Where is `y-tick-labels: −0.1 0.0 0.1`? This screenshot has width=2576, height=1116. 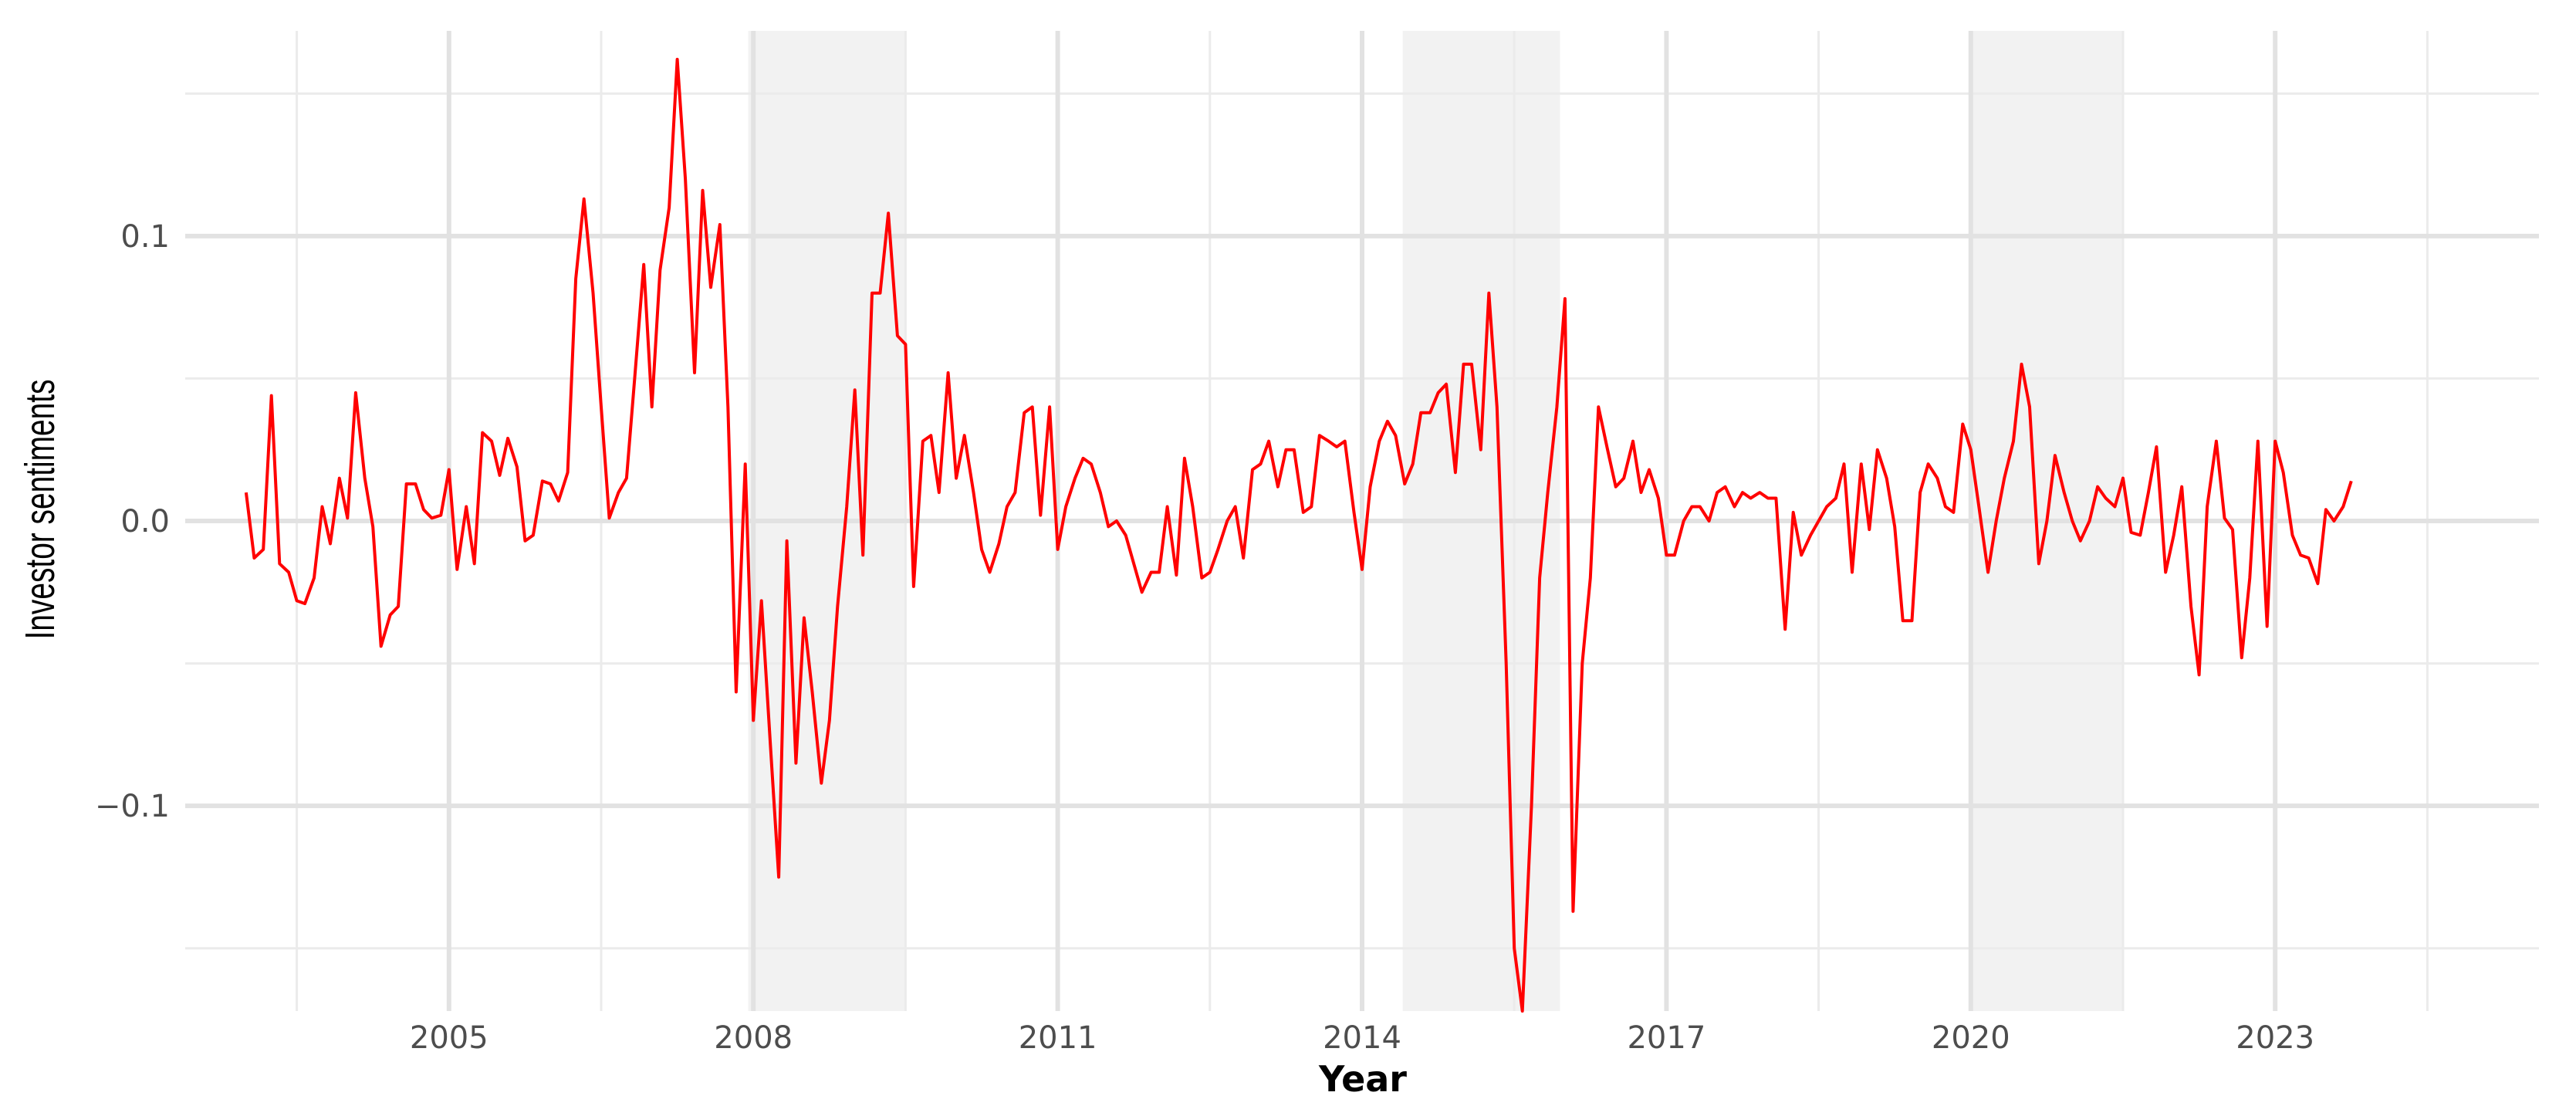
y-tick-labels: −0.1 0.0 0.1 is located at coordinates (132, 521).